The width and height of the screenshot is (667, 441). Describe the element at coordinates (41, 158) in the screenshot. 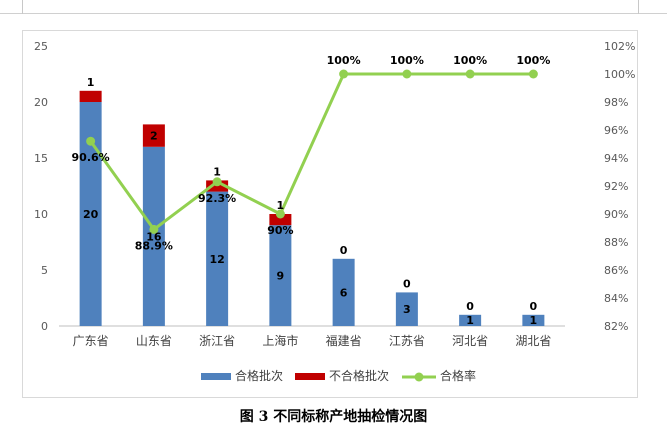

I see `y-left-tick-label: 15` at that location.